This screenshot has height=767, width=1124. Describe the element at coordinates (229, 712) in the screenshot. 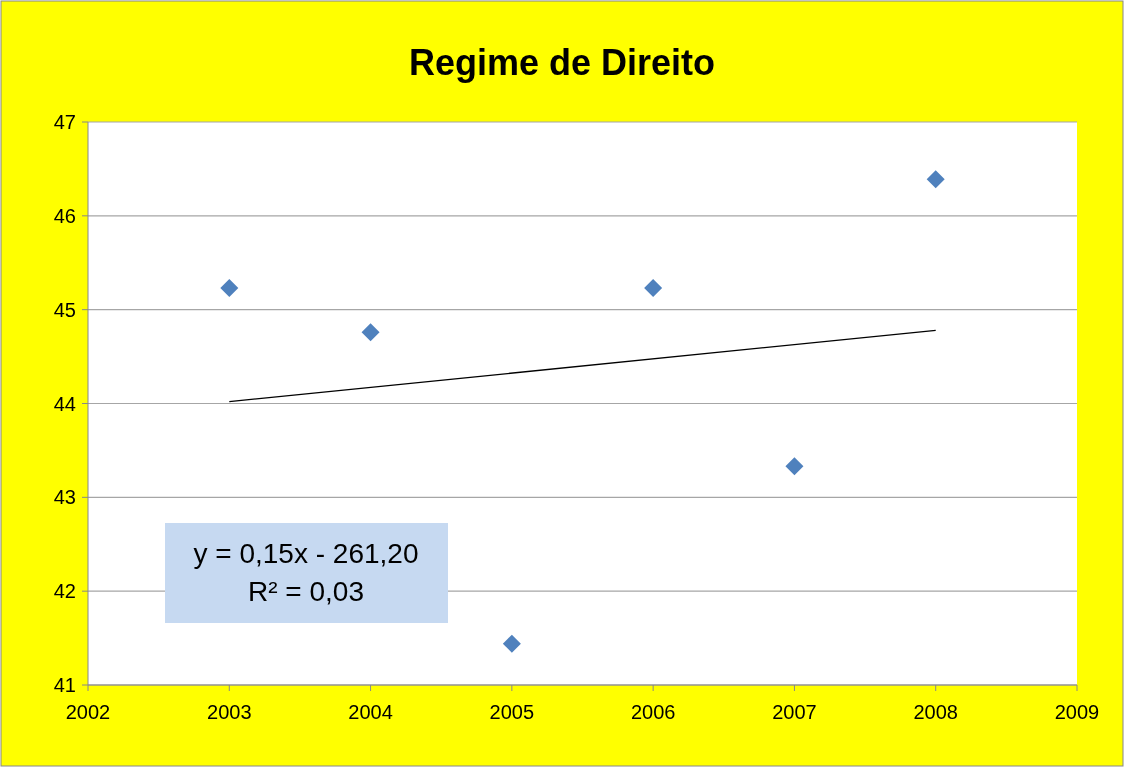

I see `x-tick-label: 2003` at that location.